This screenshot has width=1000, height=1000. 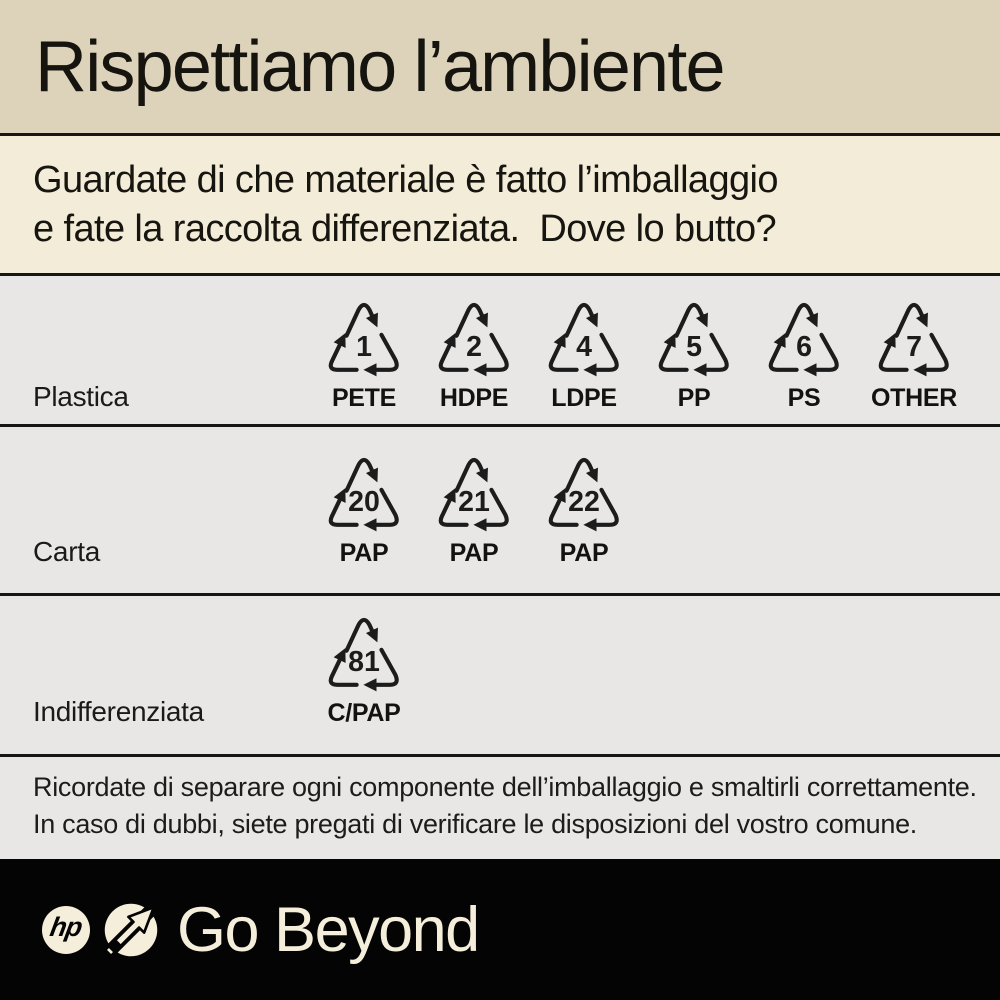 I want to click on recycling-symbol-hdpe: 2 HDPE, so click(x=474, y=355).